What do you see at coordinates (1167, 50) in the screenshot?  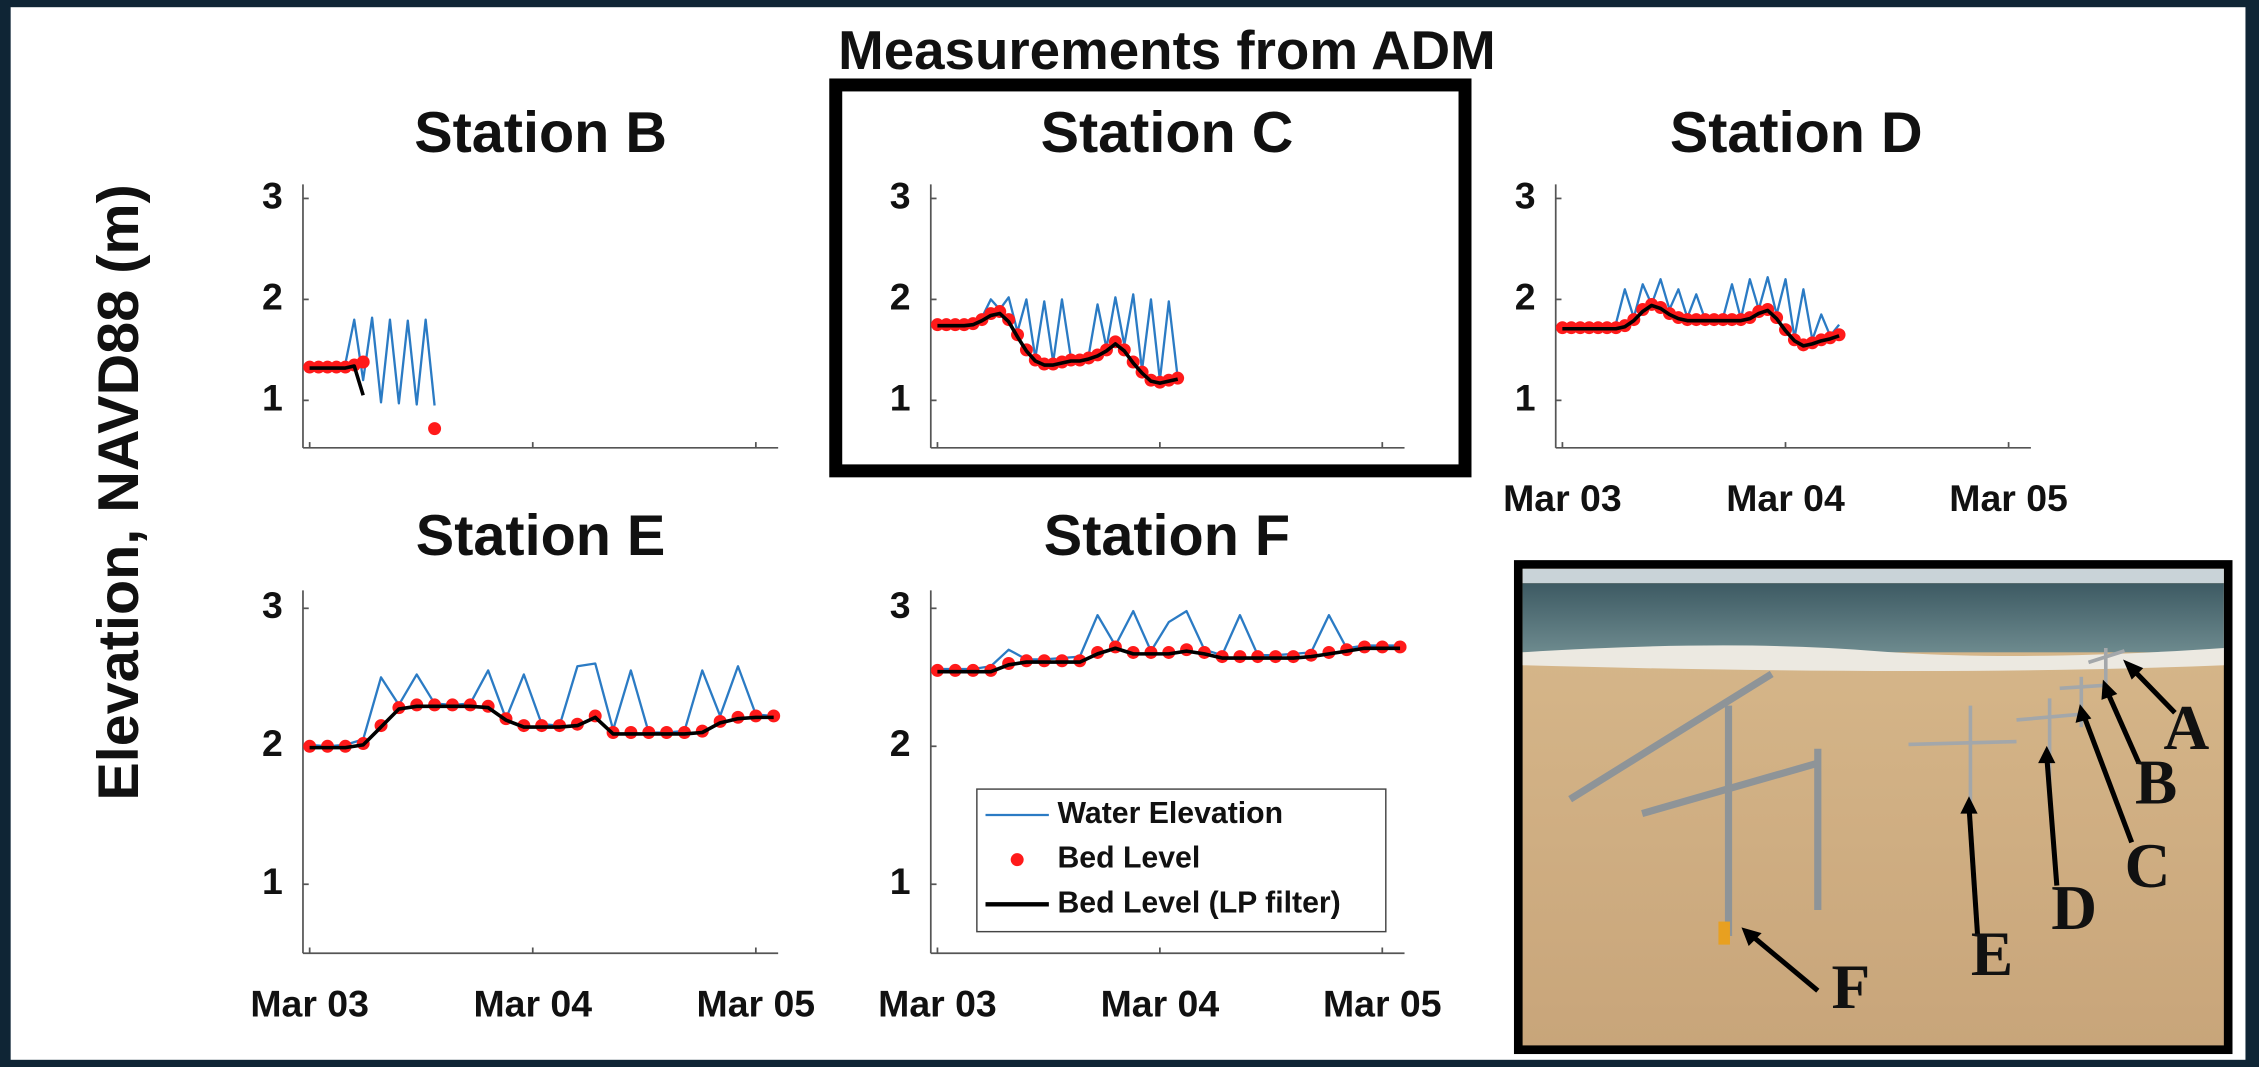 I see `figure-title: Measurements from ADM` at bounding box center [1167, 50].